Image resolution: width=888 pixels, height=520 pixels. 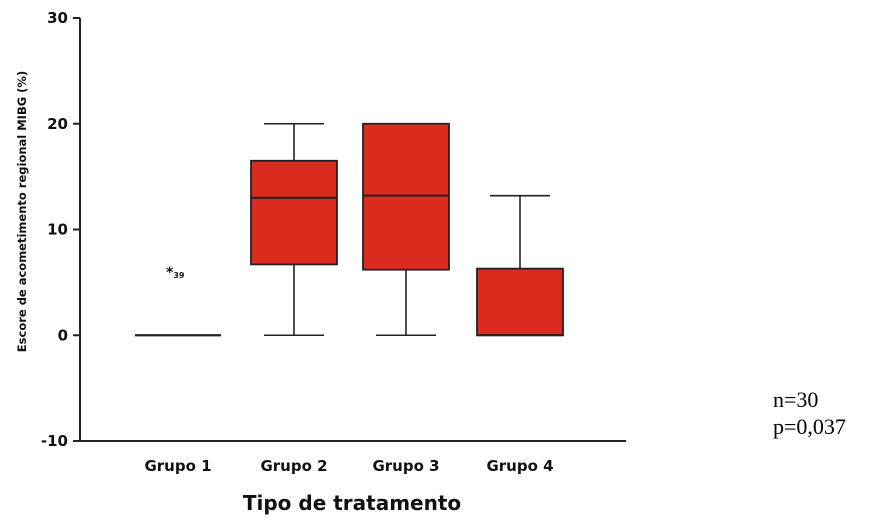 I want to click on y-tick-label: 10, so click(x=57, y=230).